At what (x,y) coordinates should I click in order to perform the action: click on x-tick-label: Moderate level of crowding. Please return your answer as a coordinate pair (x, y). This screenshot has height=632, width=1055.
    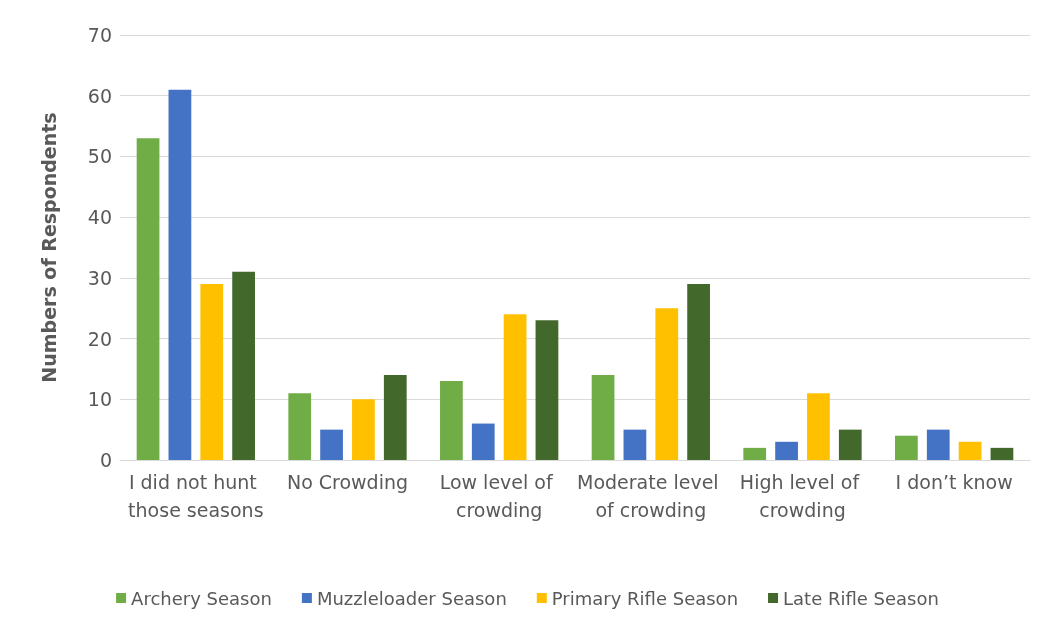
    Looking at the image, I should click on (651, 496).